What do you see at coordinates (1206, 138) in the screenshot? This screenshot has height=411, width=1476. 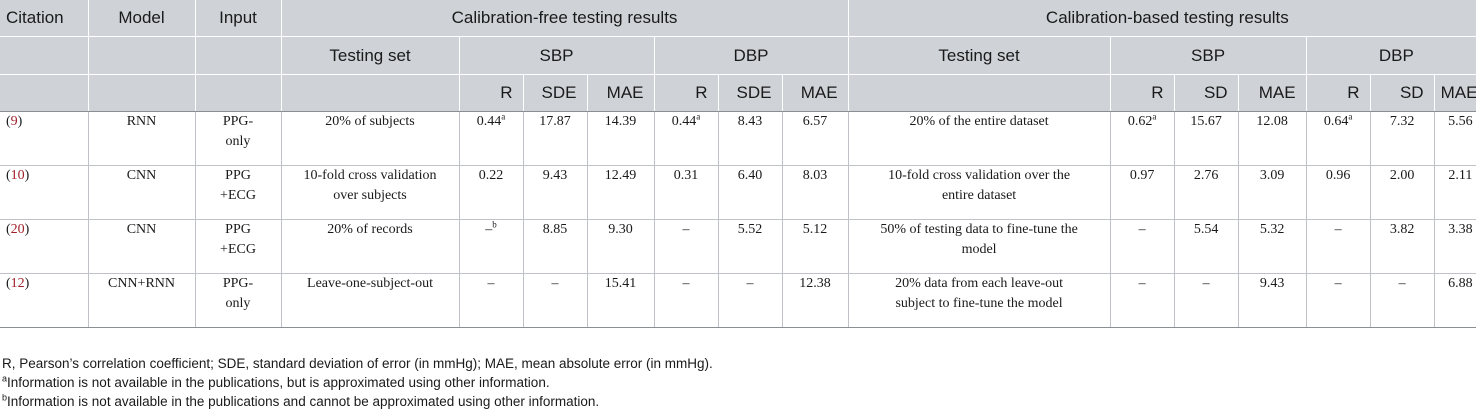 I see `based-sbp-sd-cell: 15.67` at bounding box center [1206, 138].